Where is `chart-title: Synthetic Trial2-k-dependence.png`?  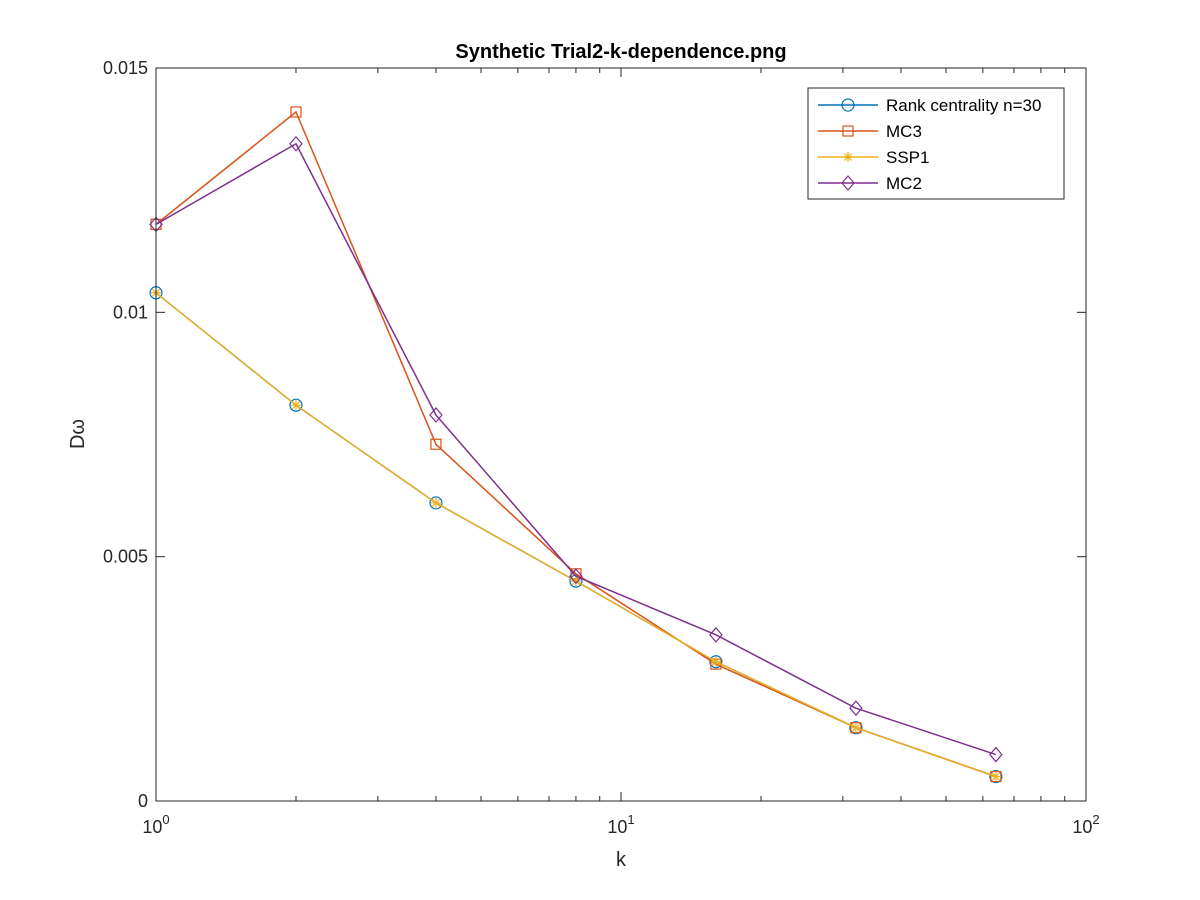 chart-title: Synthetic Trial2-k-dependence.png is located at coordinates (620, 52).